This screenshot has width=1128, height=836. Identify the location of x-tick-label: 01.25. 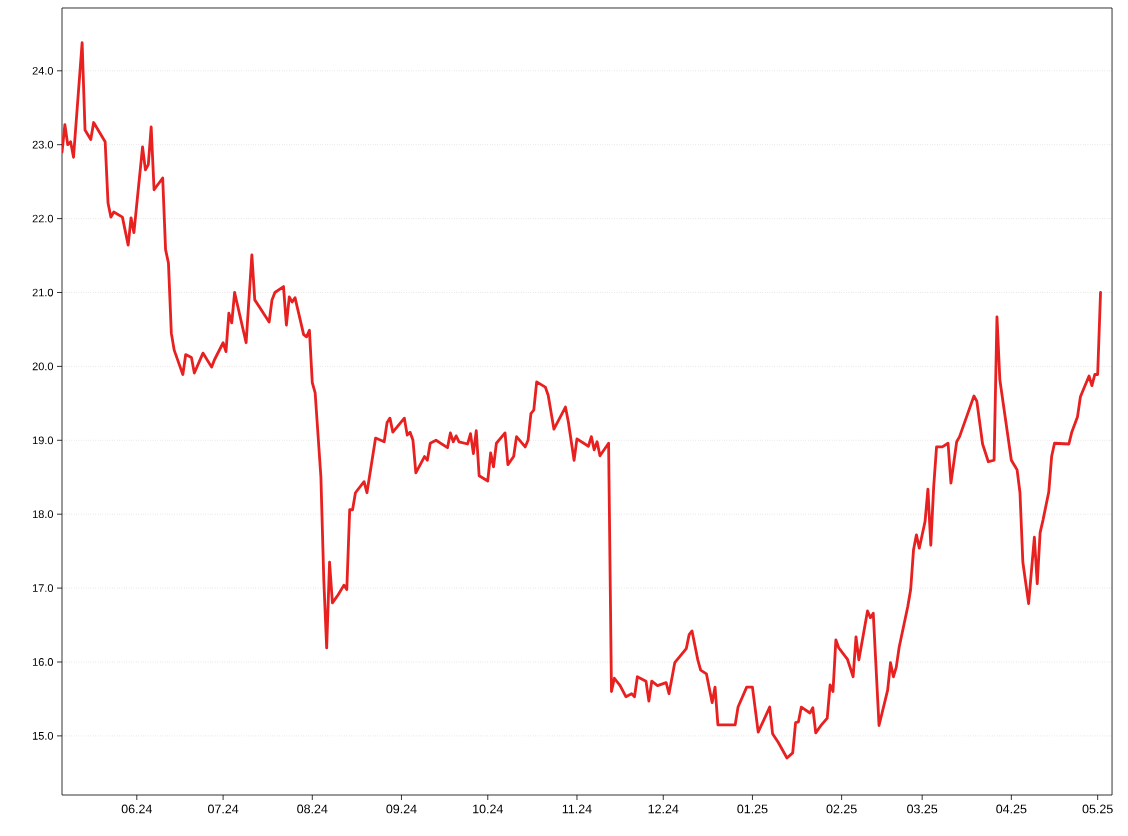
(752, 809).